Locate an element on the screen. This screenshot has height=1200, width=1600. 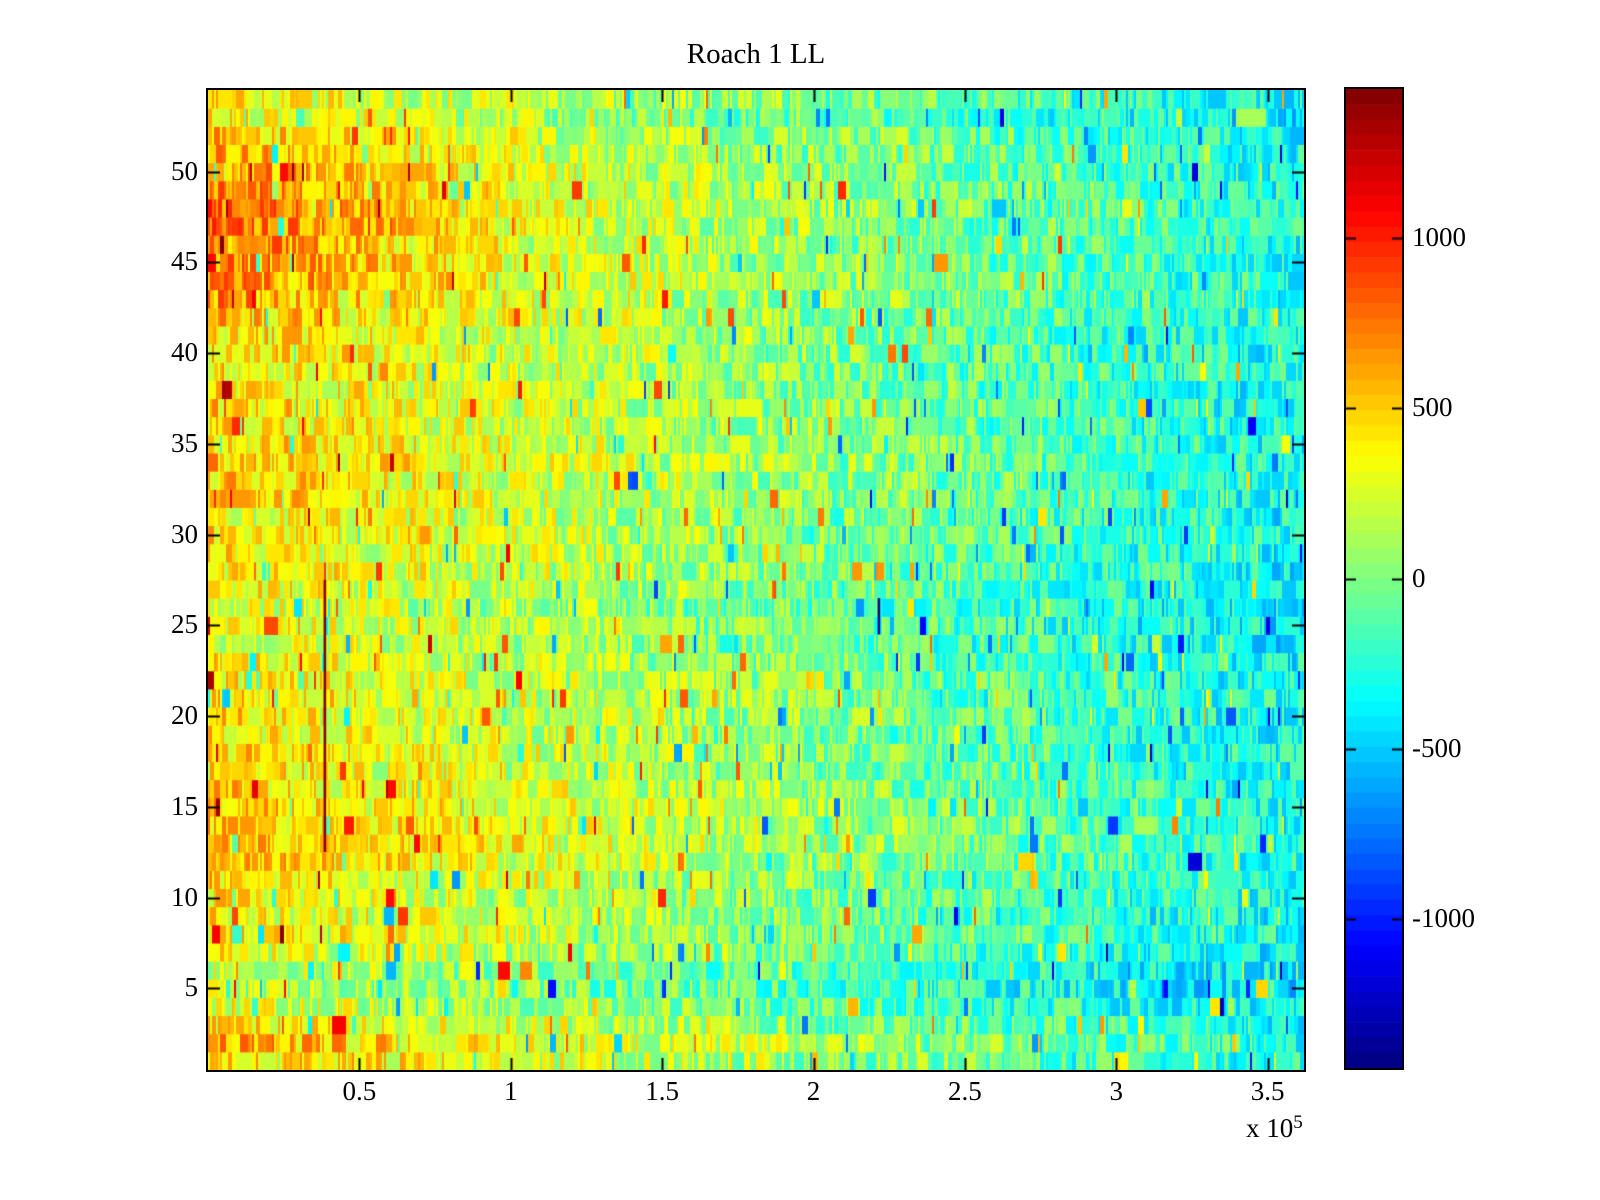
y-tick-label: 5 is located at coordinates (191, 987).